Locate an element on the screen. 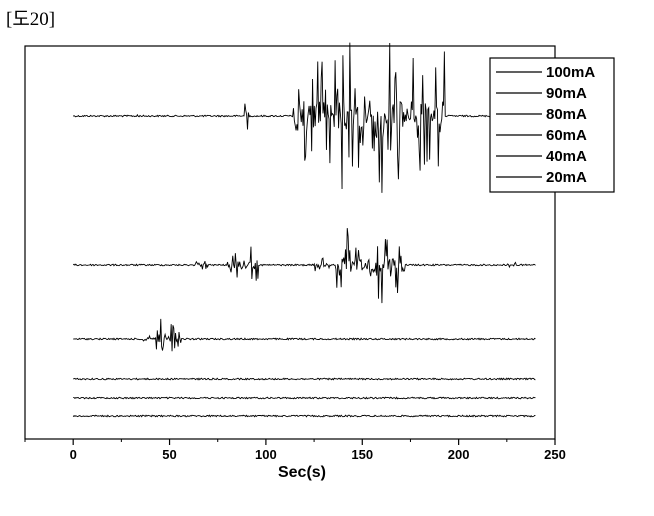 Image resolution: width=654 pixels, height=516 pixels. legend-label: 100mA is located at coordinates (570, 72).